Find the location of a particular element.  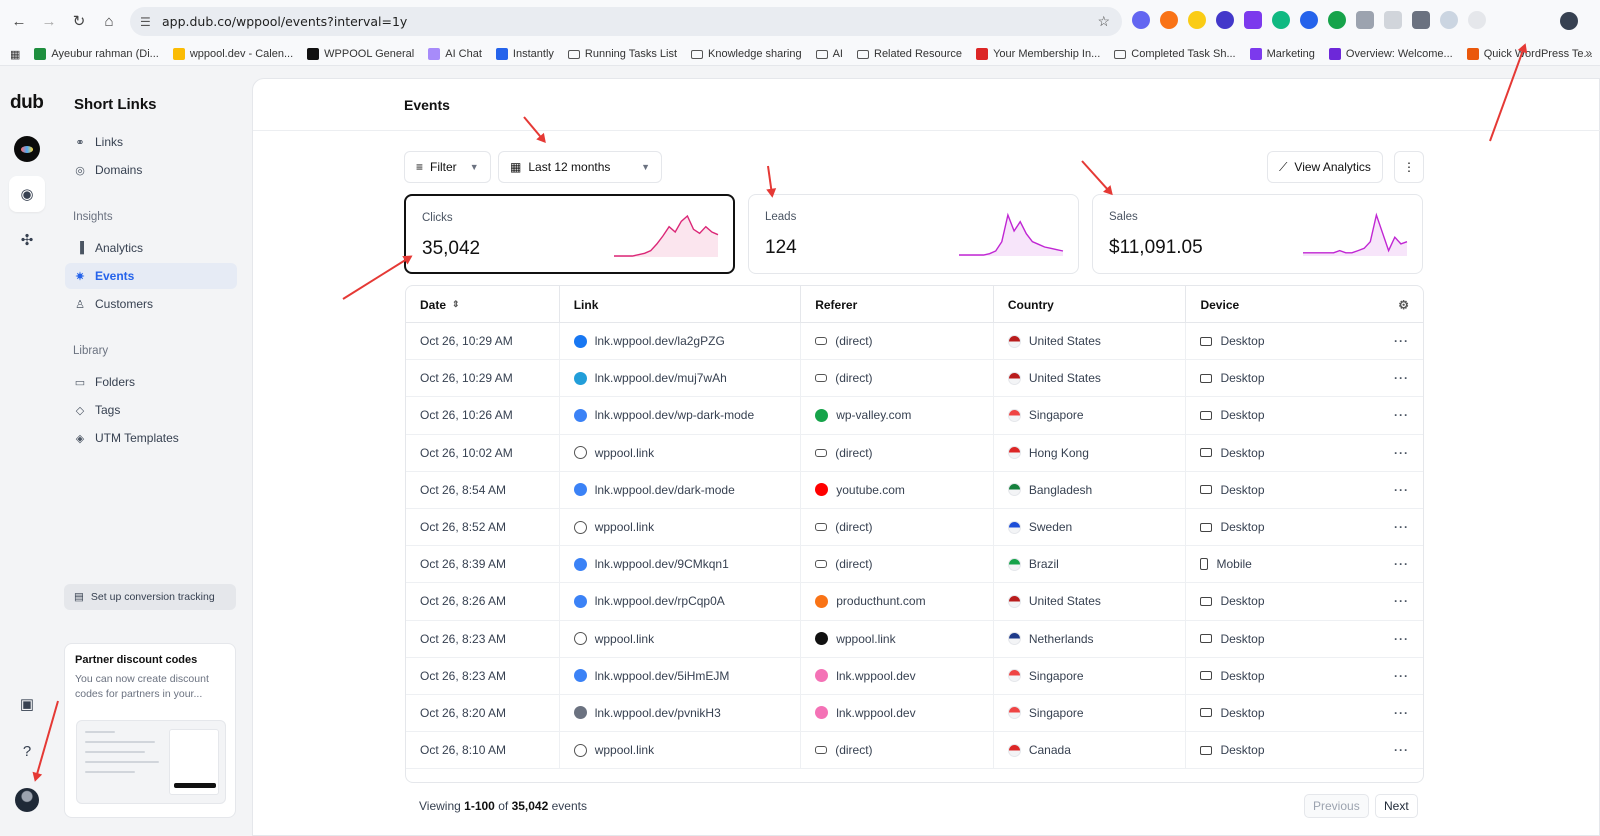

gift-icon: ▣ is located at coordinates (27, 704).